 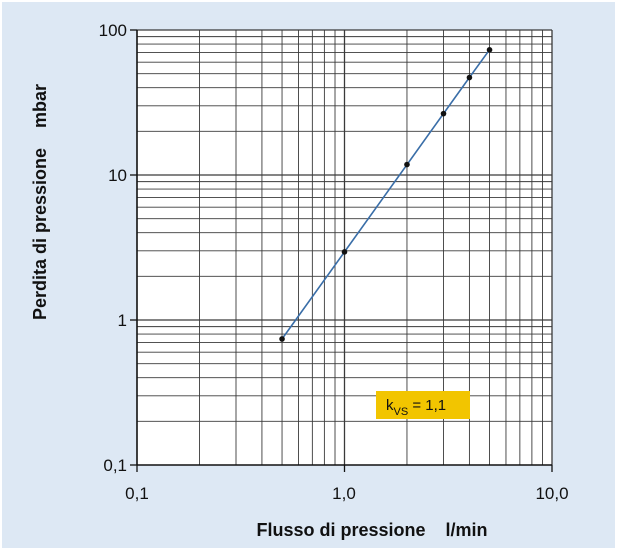 I want to click on y-tick-label: 10, so click(x=117, y=175).